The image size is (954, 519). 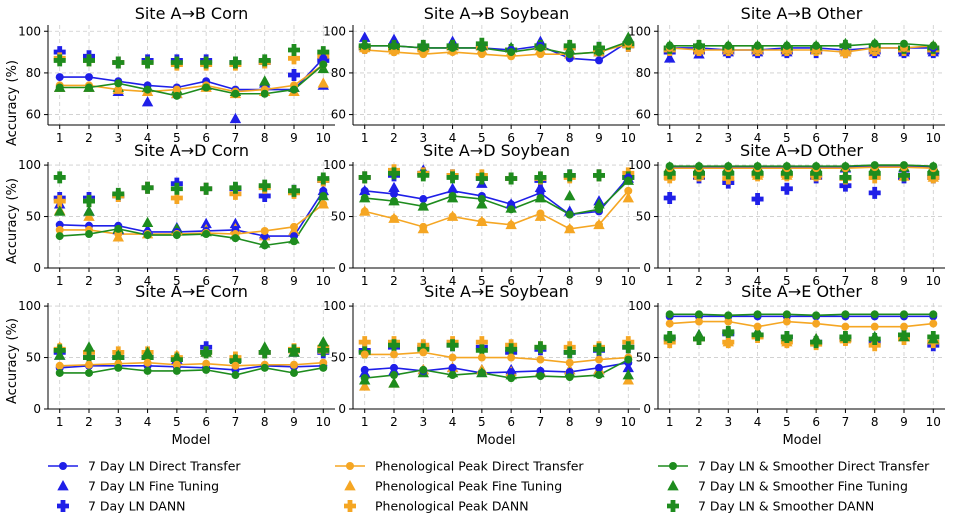 What do you see at coordinates (144, 466) in the screenshot?
I see `legend-entry-7-day-ln-direct-transfer: 7 Day LN Direct Transfer` at bounding box center [144, 466].